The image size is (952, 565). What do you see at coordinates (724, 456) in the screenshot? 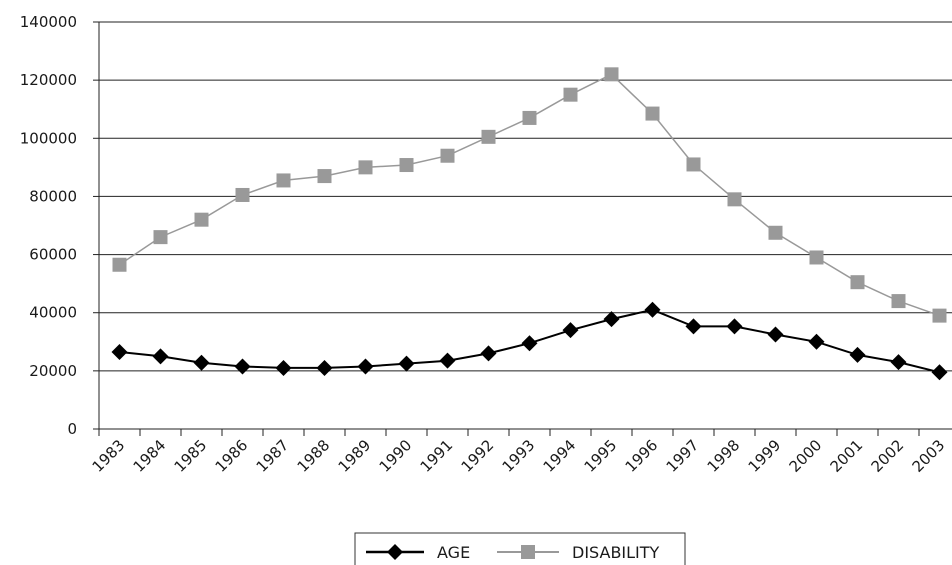
I see `x-tick-label: 1998` at bounding box center [724, 456].